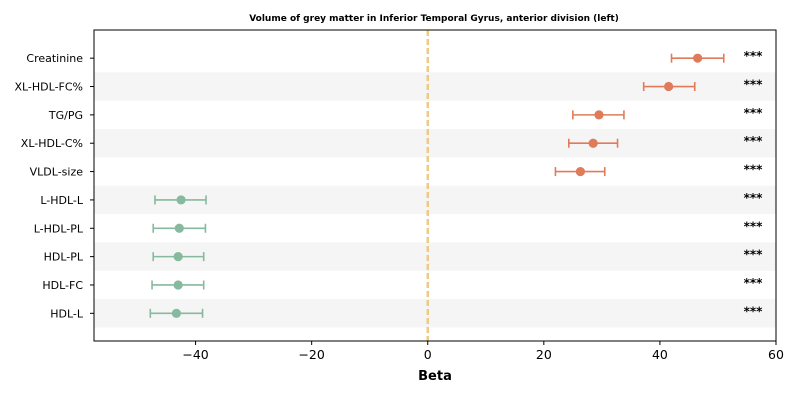 The image size is (800, 400). What do you see at coordinates (59, 228) in the screenshot?
I see `category-label: L-HDL-PL` at bounding box center [59, 228].